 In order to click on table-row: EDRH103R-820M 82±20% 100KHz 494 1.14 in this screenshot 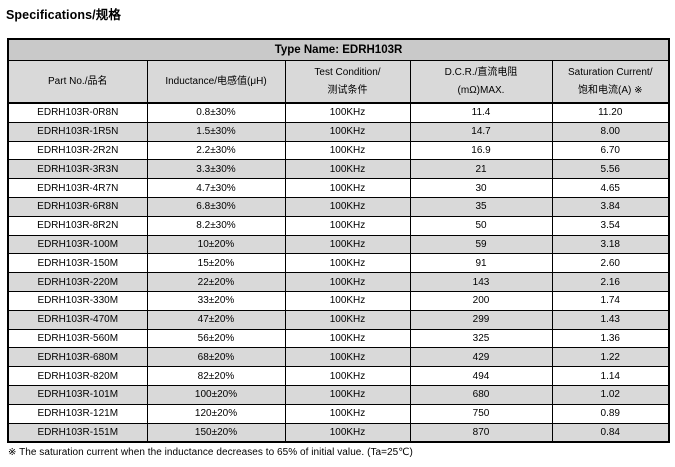, I will do `click(338, 376)`.